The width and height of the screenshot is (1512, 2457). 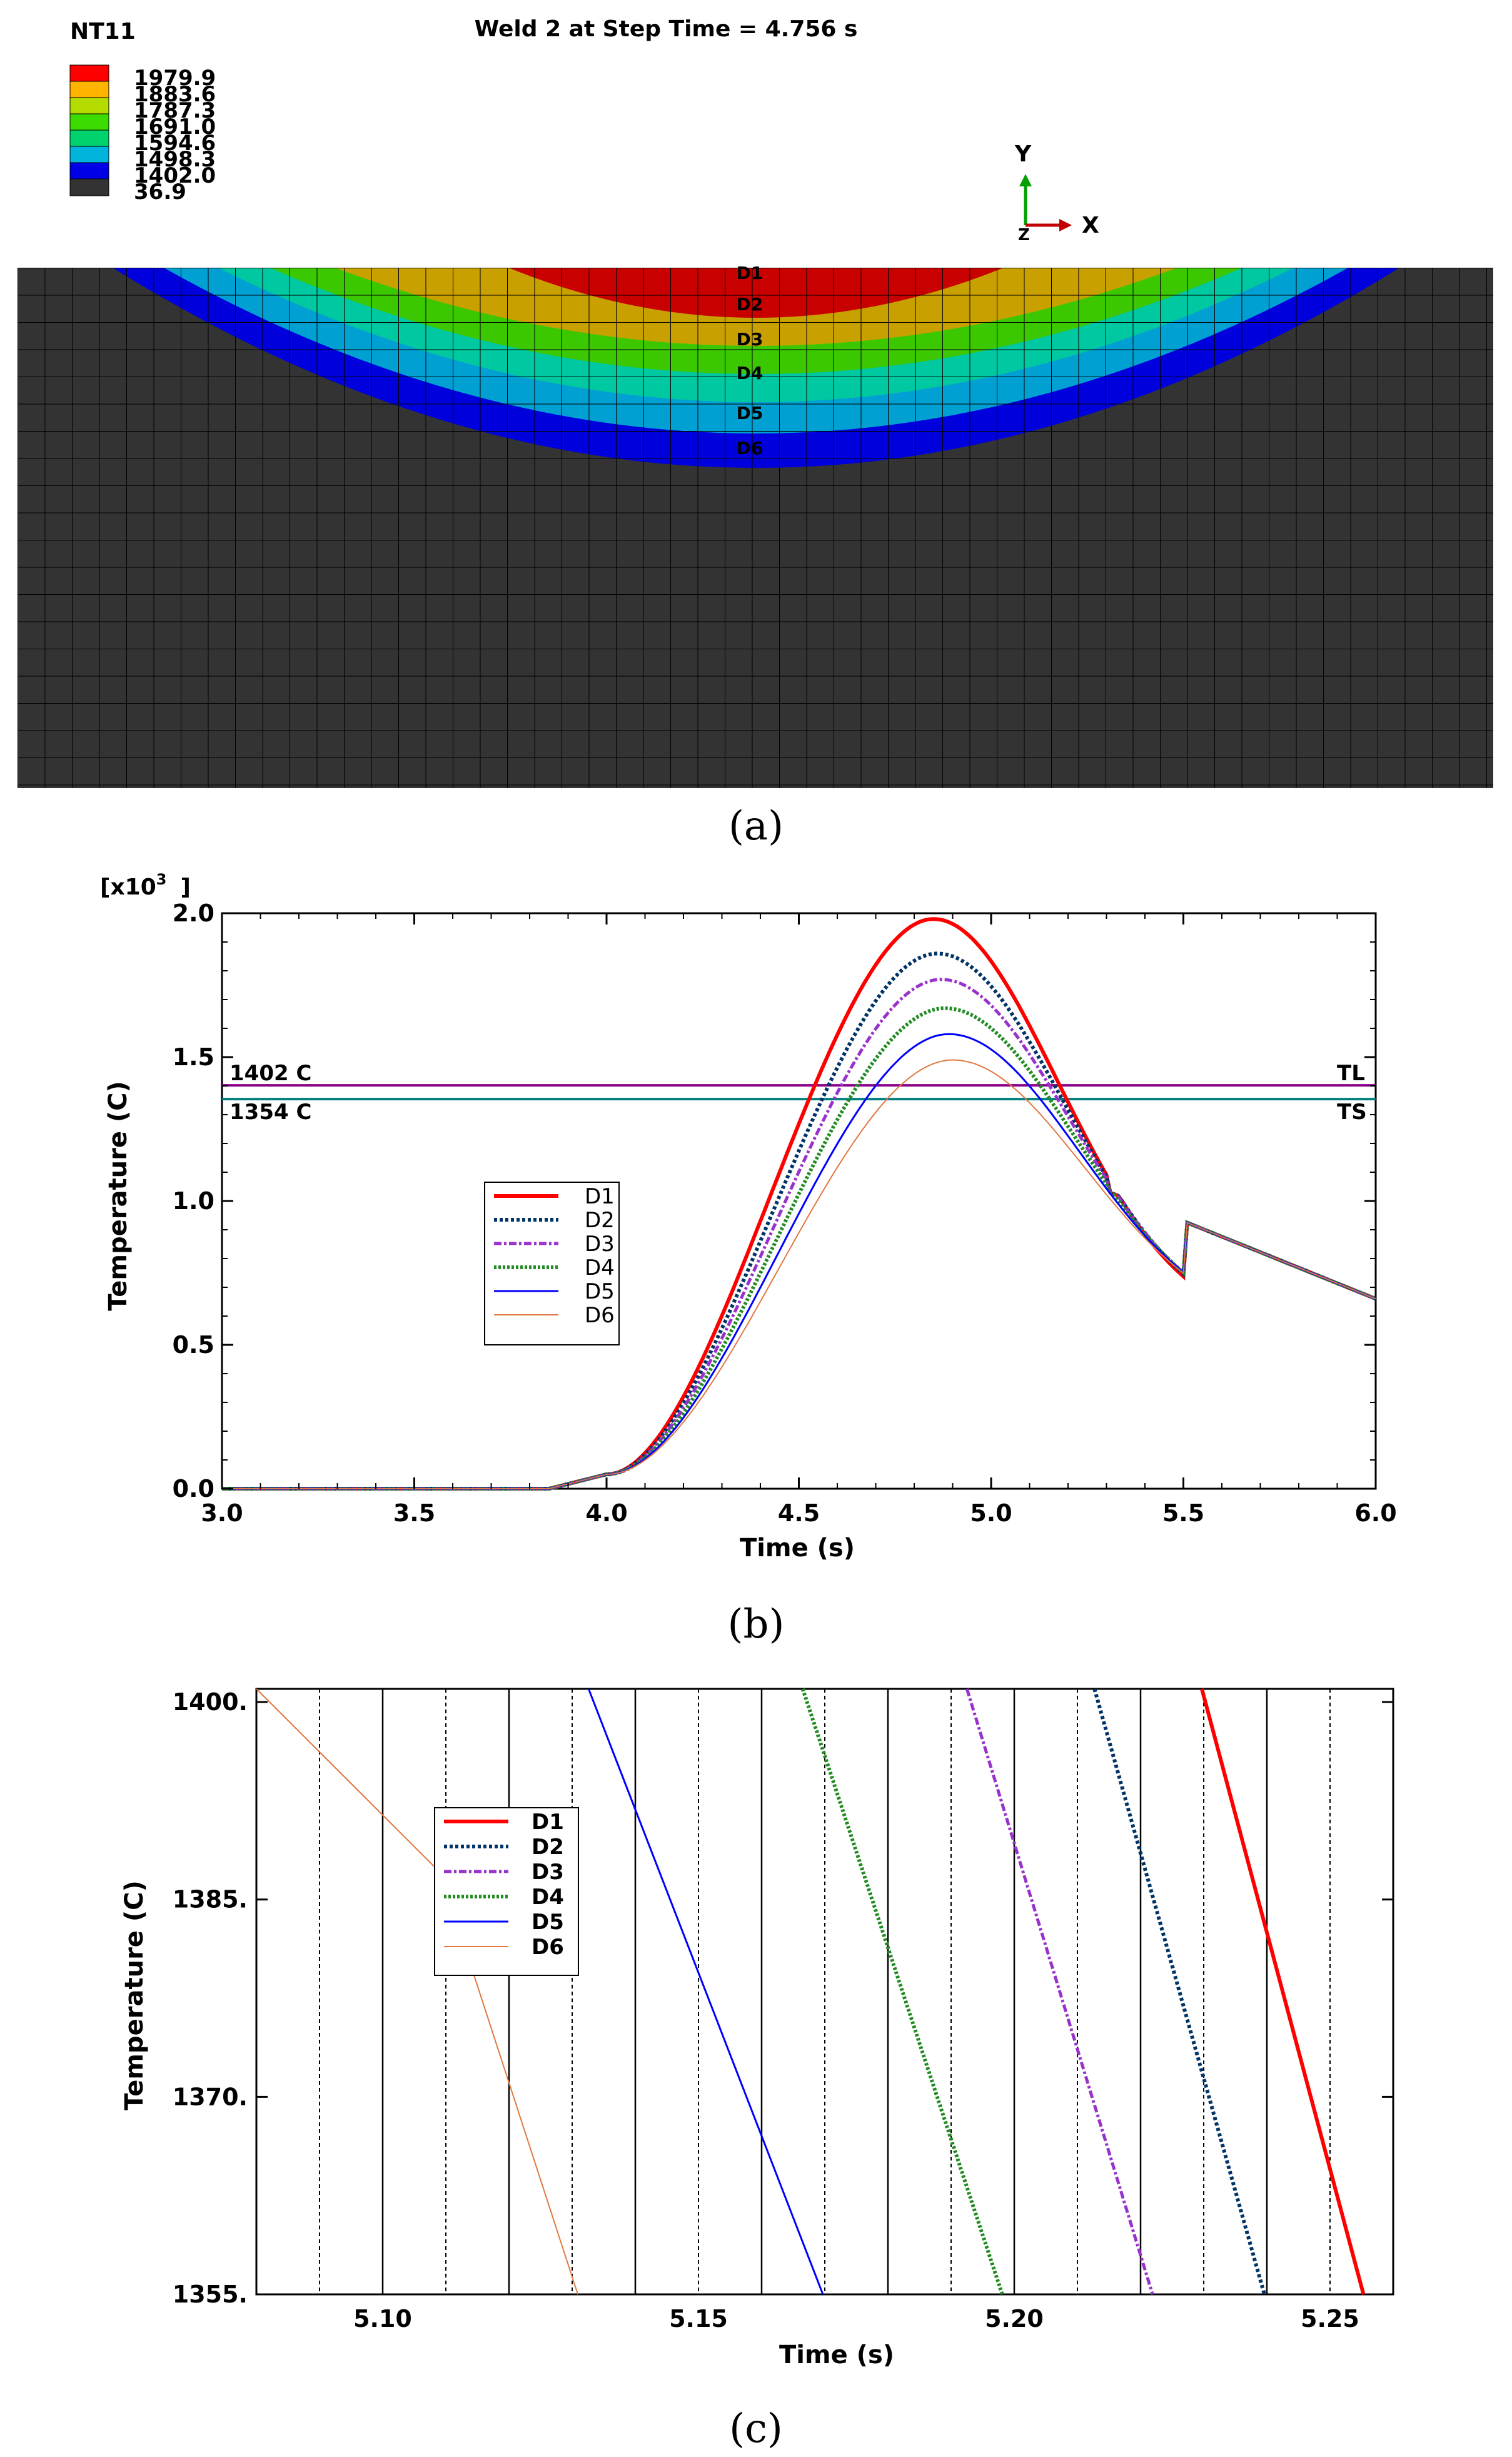 I want to click on depth-label: D3, so click(x=750, y=339).